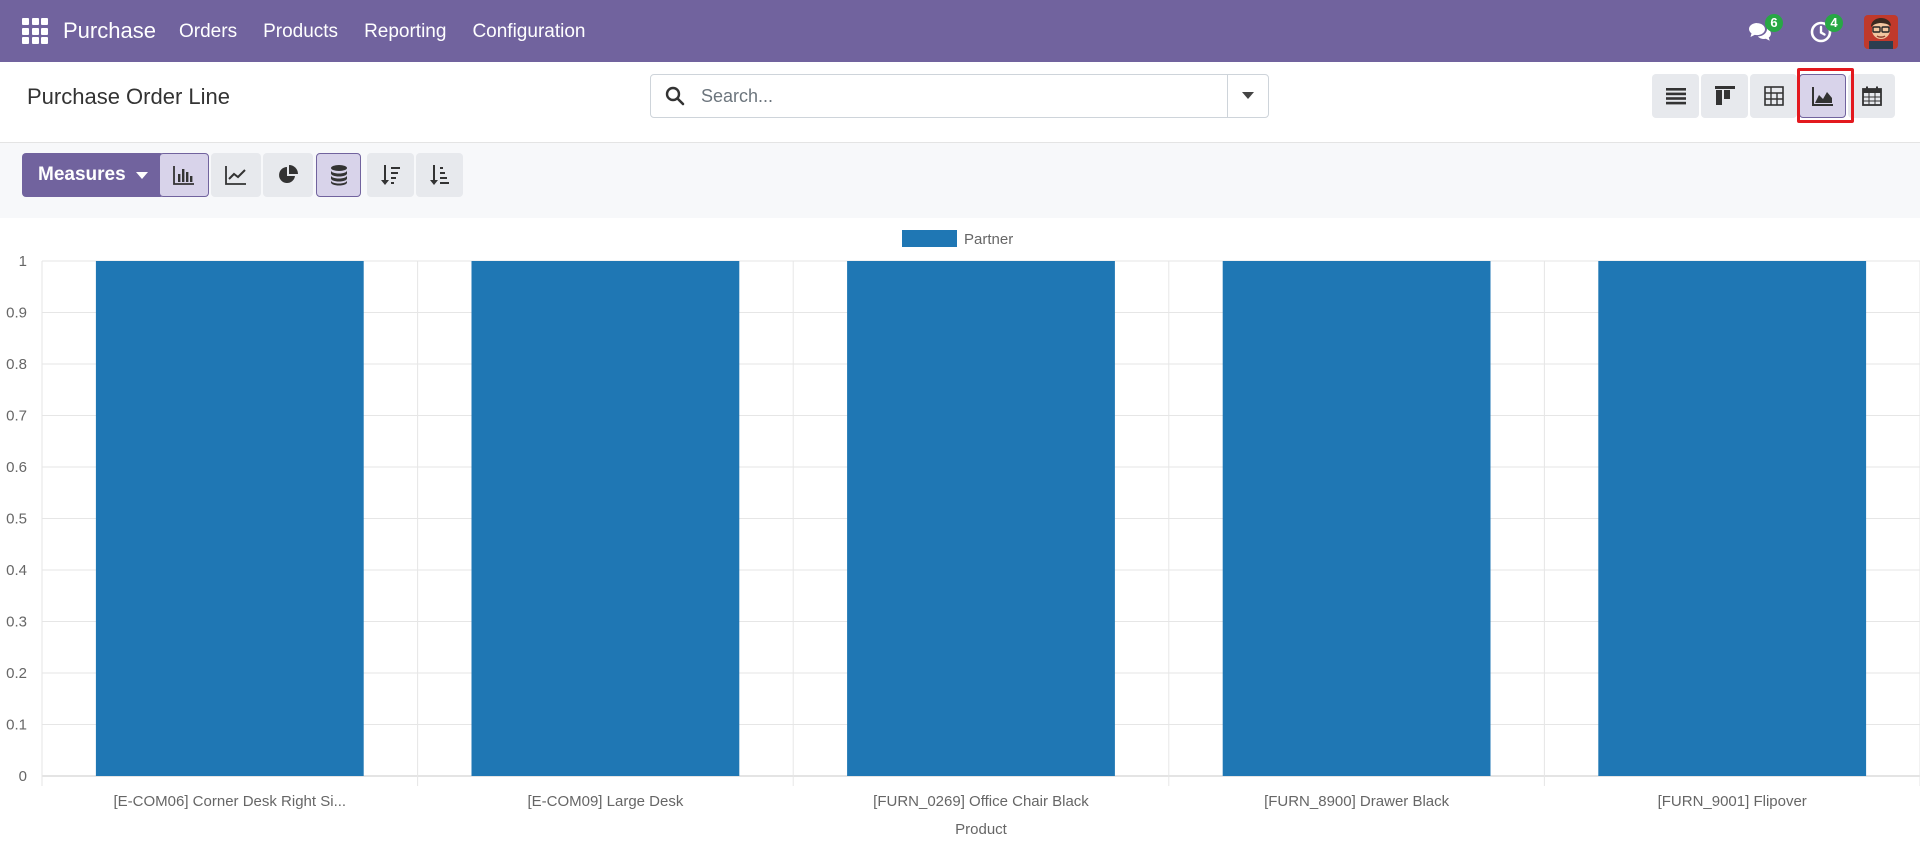 Image resolution: width=1920 pixels, height=845 pixels. What do you see at coordinates (16, 622) in the screenshot?
I see `y-tick-label: 0.3` at bounding box center [16, 622].